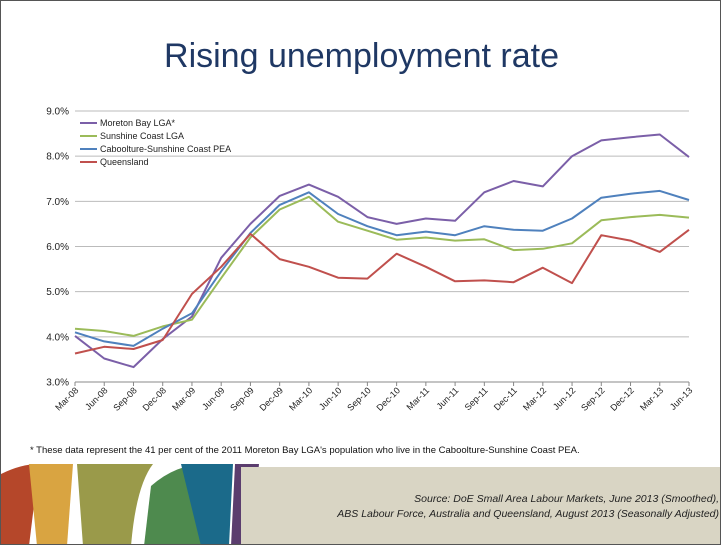  What do you see at coordinates (476, 398) in the screenshot?
I see `x-tick-label: Sep-11` at bounding box center [476, 398].